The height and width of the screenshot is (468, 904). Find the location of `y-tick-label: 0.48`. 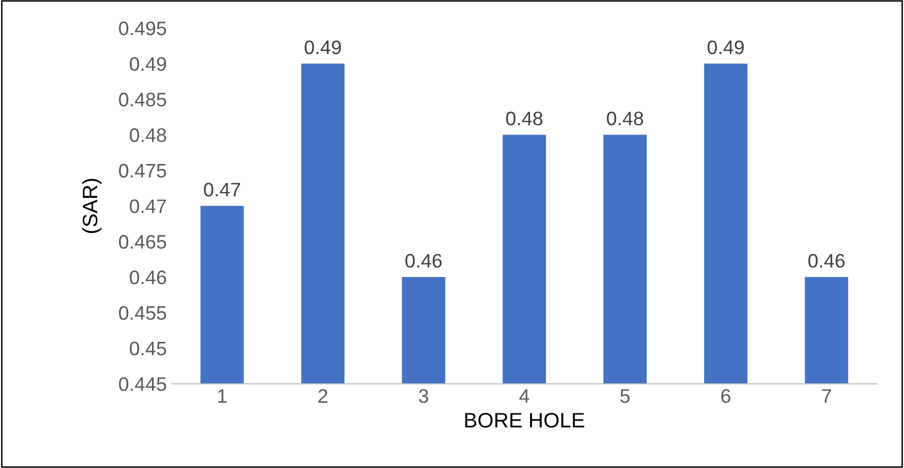

y-tick-label: 0.48 is located at coordinates (148, 135).